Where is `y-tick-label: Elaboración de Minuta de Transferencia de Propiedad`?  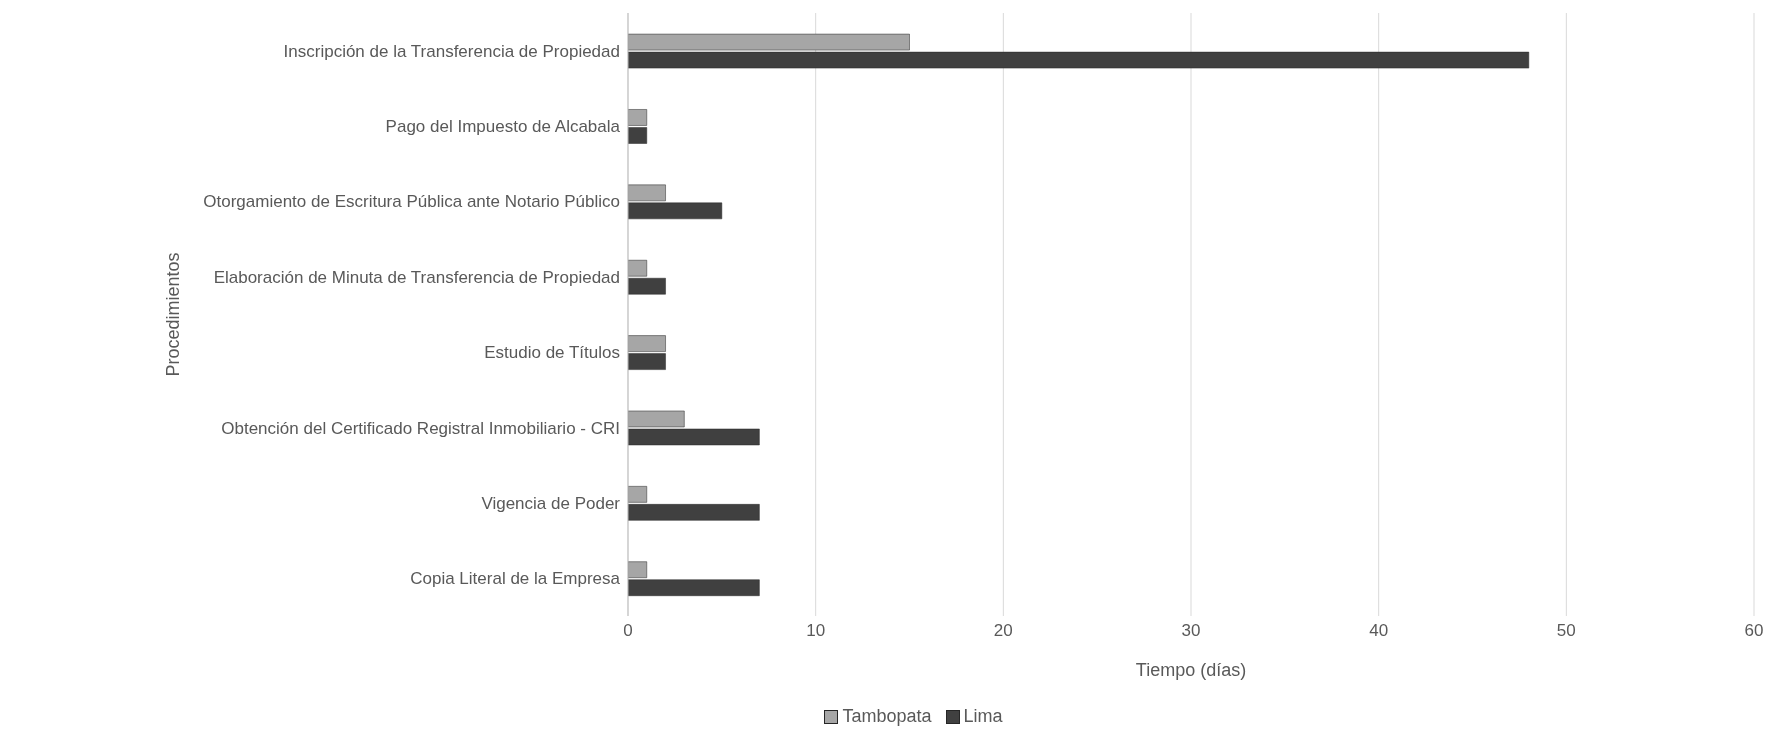 y-tick-label: Elaboración de Minuta de Transferencia de Propiedad is located at coordinates (416, 277).